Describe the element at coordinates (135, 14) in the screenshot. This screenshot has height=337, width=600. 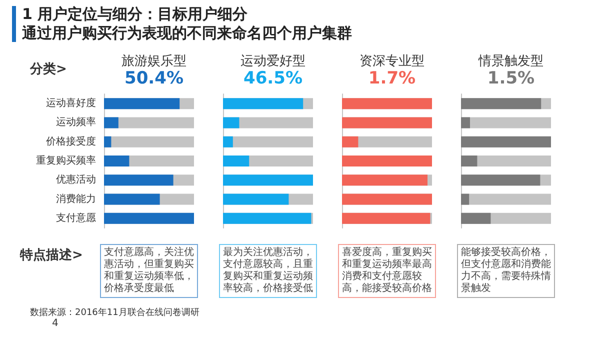
I see `text: 1 用户定位与细分：目标用户细分` at that location.